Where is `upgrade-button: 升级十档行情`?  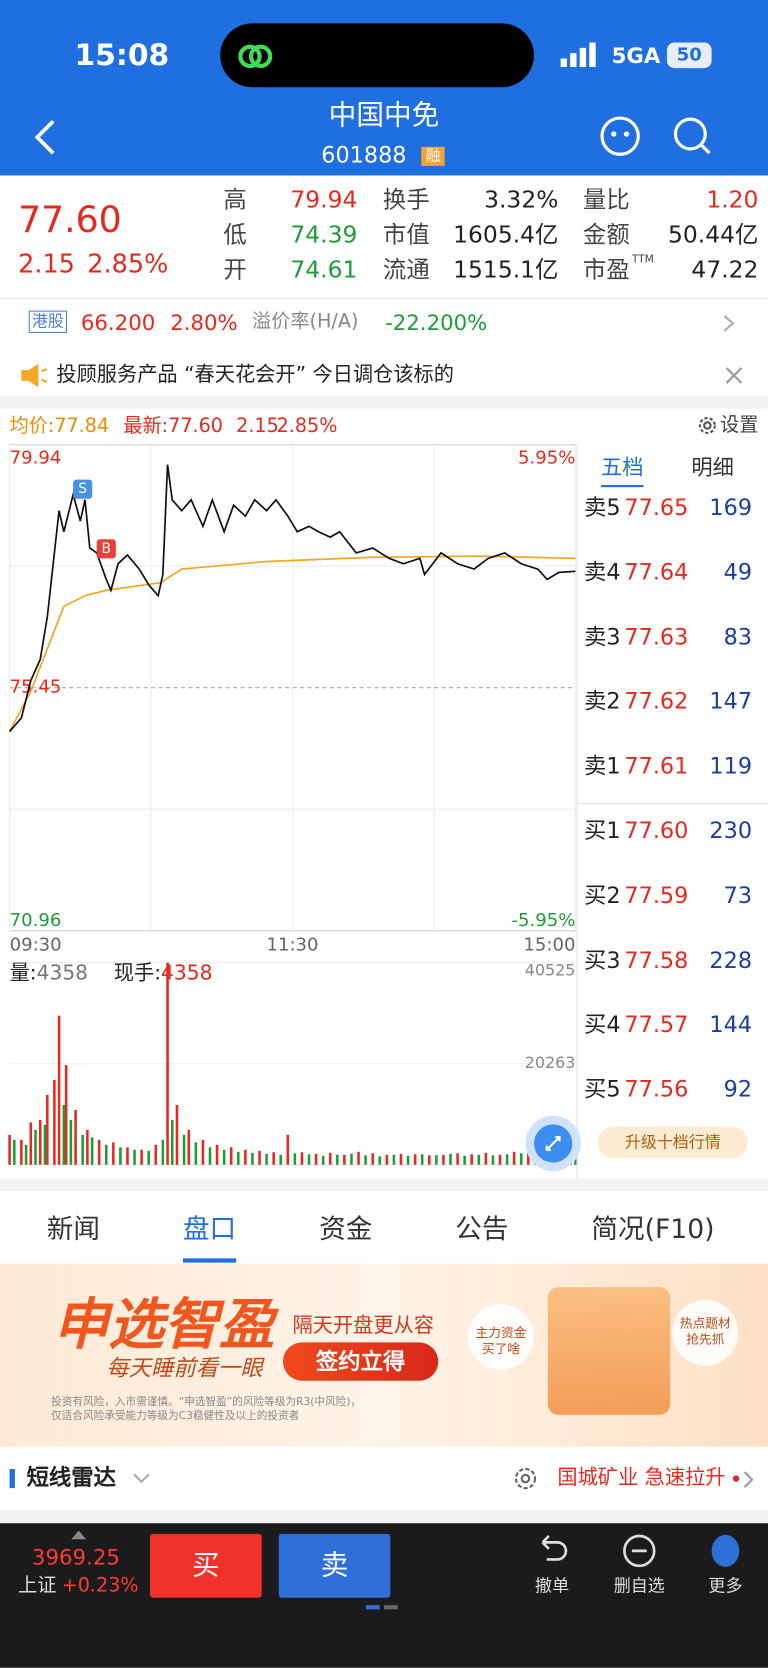
upgrade-button: 升级十档行情 is located at coordinates (672, 1142).